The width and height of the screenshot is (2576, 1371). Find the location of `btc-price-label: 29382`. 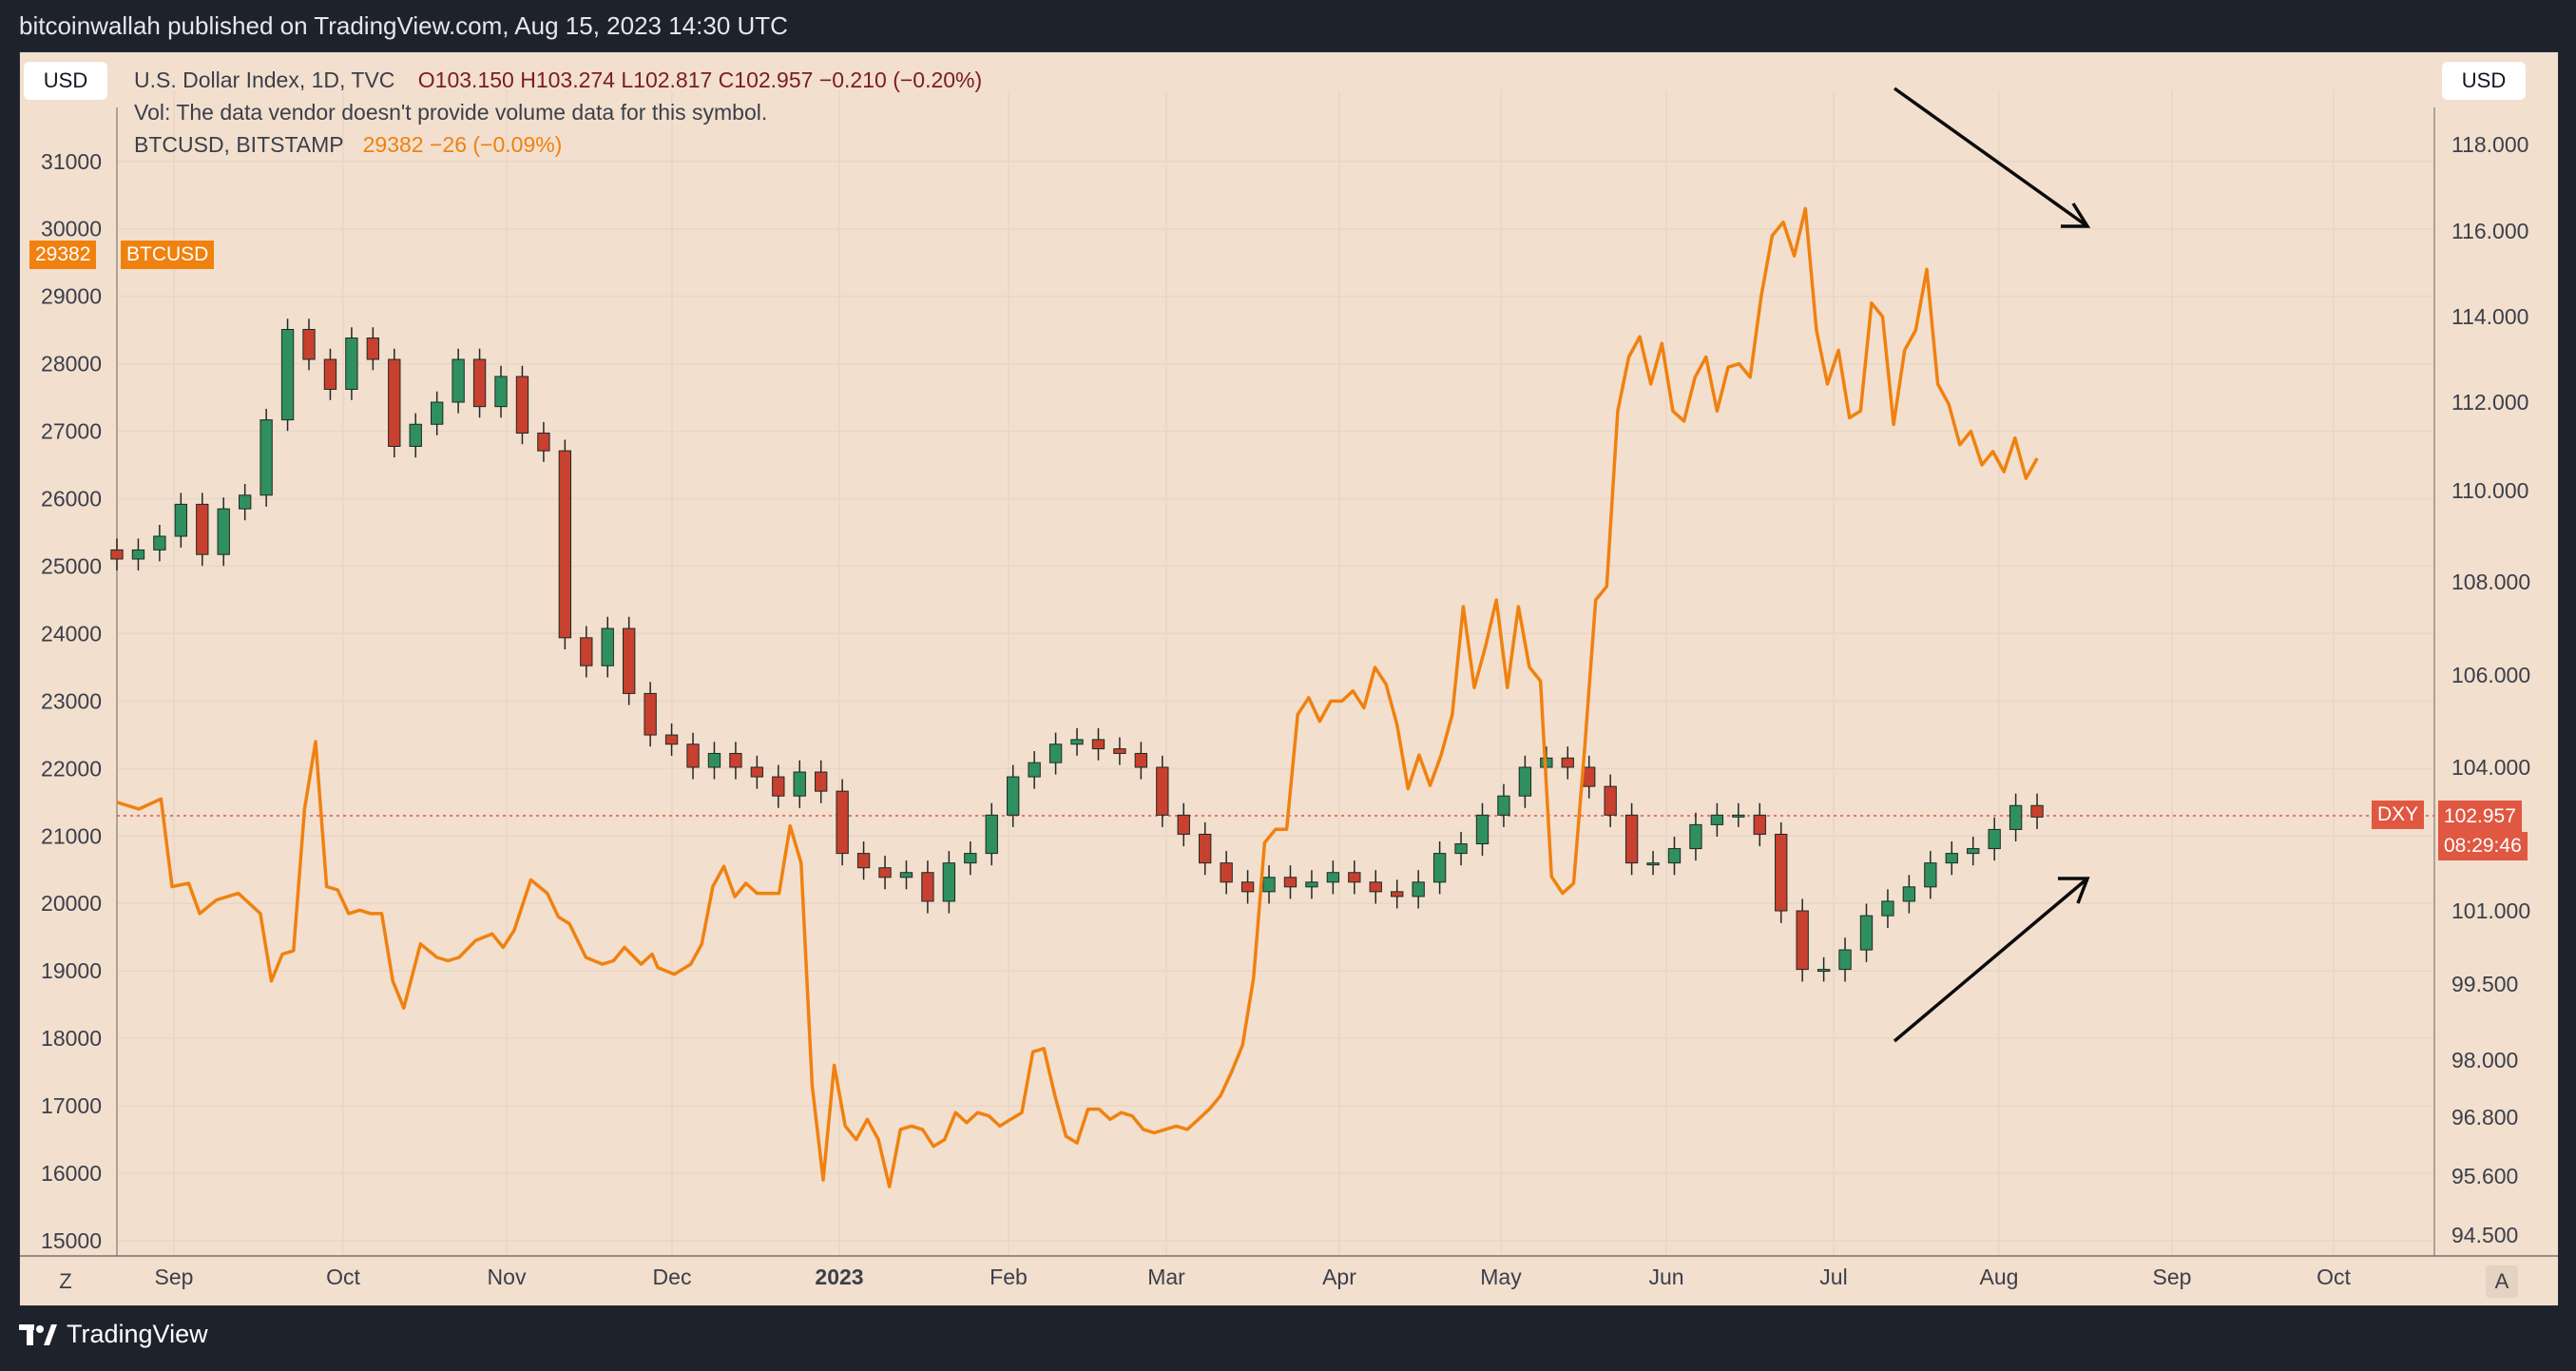

btc-price-label: 29382 is located at coordinates (63, 254).